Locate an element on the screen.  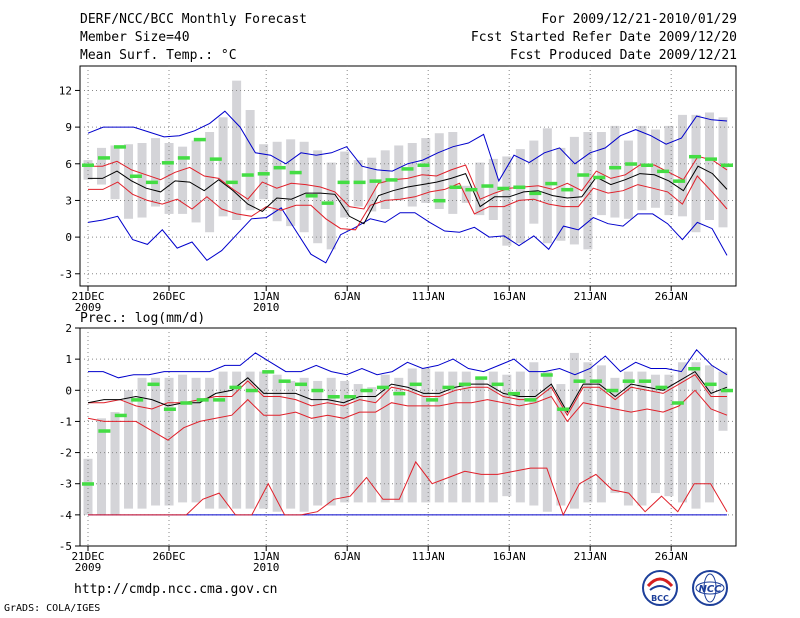
forecast-produced-date: Fcst Produced Date 2009/12/21 is located at coordinates (623, 55).